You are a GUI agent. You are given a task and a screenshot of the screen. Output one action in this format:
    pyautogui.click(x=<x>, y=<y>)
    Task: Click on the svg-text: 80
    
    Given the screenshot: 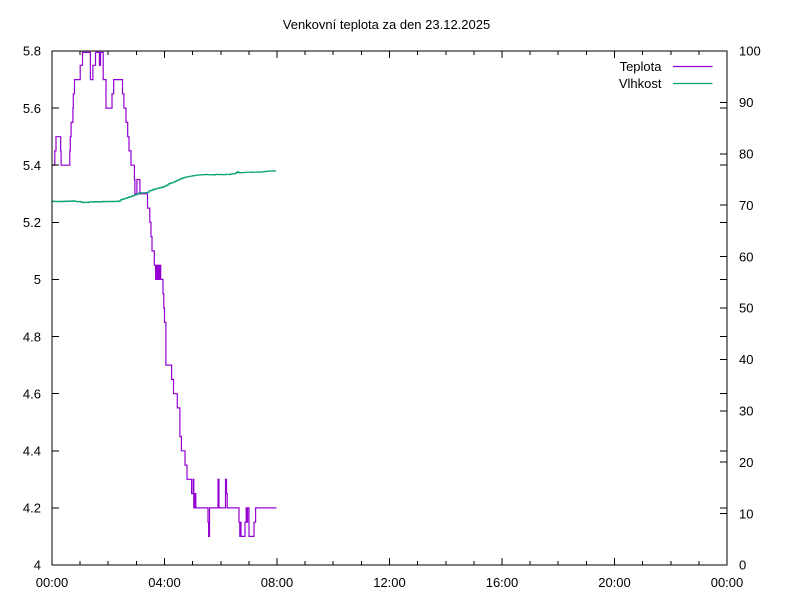 What is the action you would take?
    pyautogui.click(x=746, y=154)
    